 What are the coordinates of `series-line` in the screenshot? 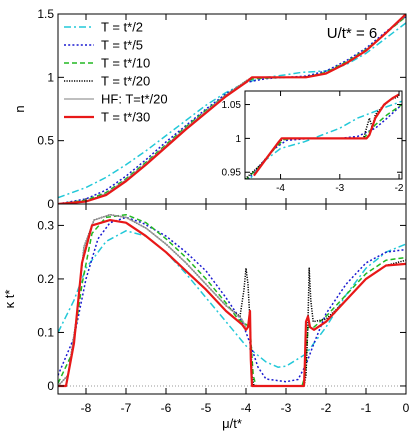 It's located at (326, 135).